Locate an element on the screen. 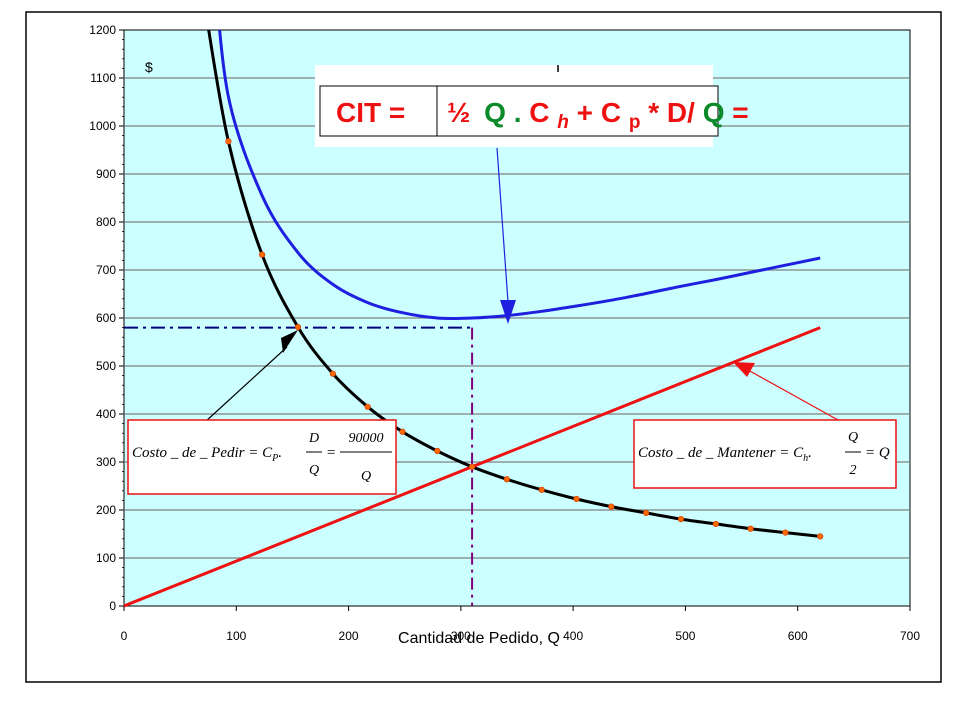  cit-q1: Q is located at coordinates (495, 112).